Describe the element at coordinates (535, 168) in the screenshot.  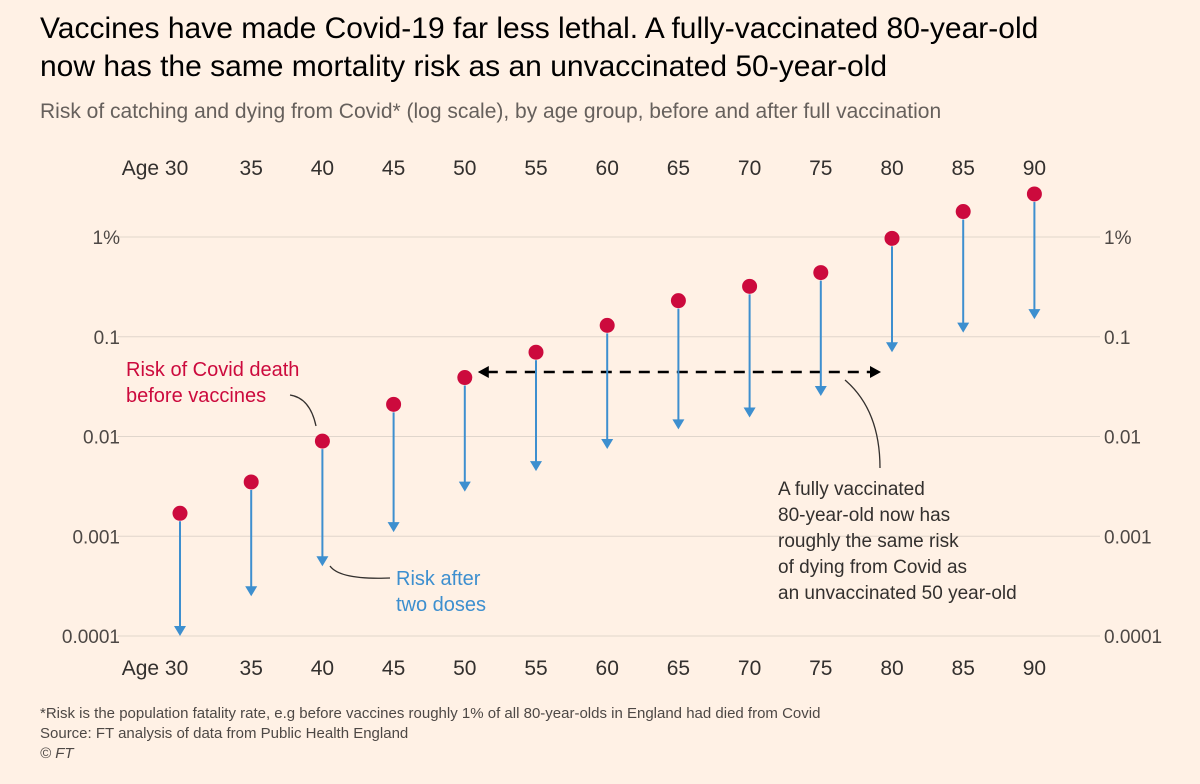
I see `x-tick-label-top: 55` at that location.